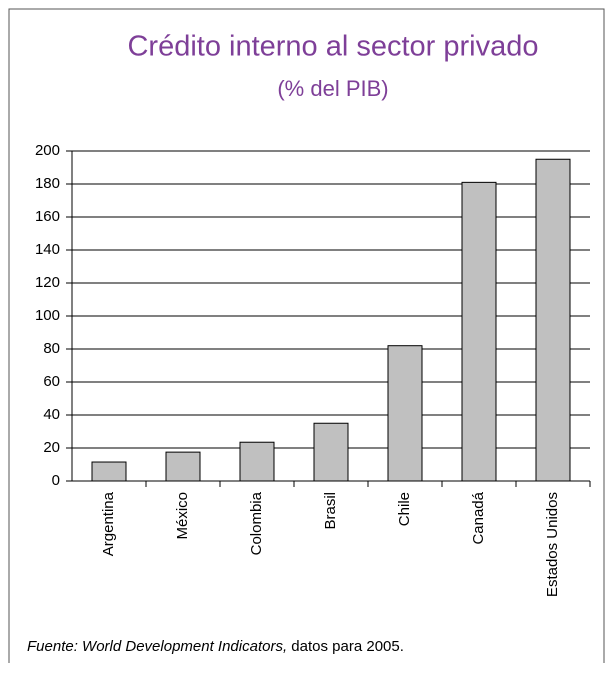 This screenshot has width=607, height=673. What do you see at coordinates (182, 516) in the screenshot?
I see `x-tick-label: México` at bounding box center [182, 516].